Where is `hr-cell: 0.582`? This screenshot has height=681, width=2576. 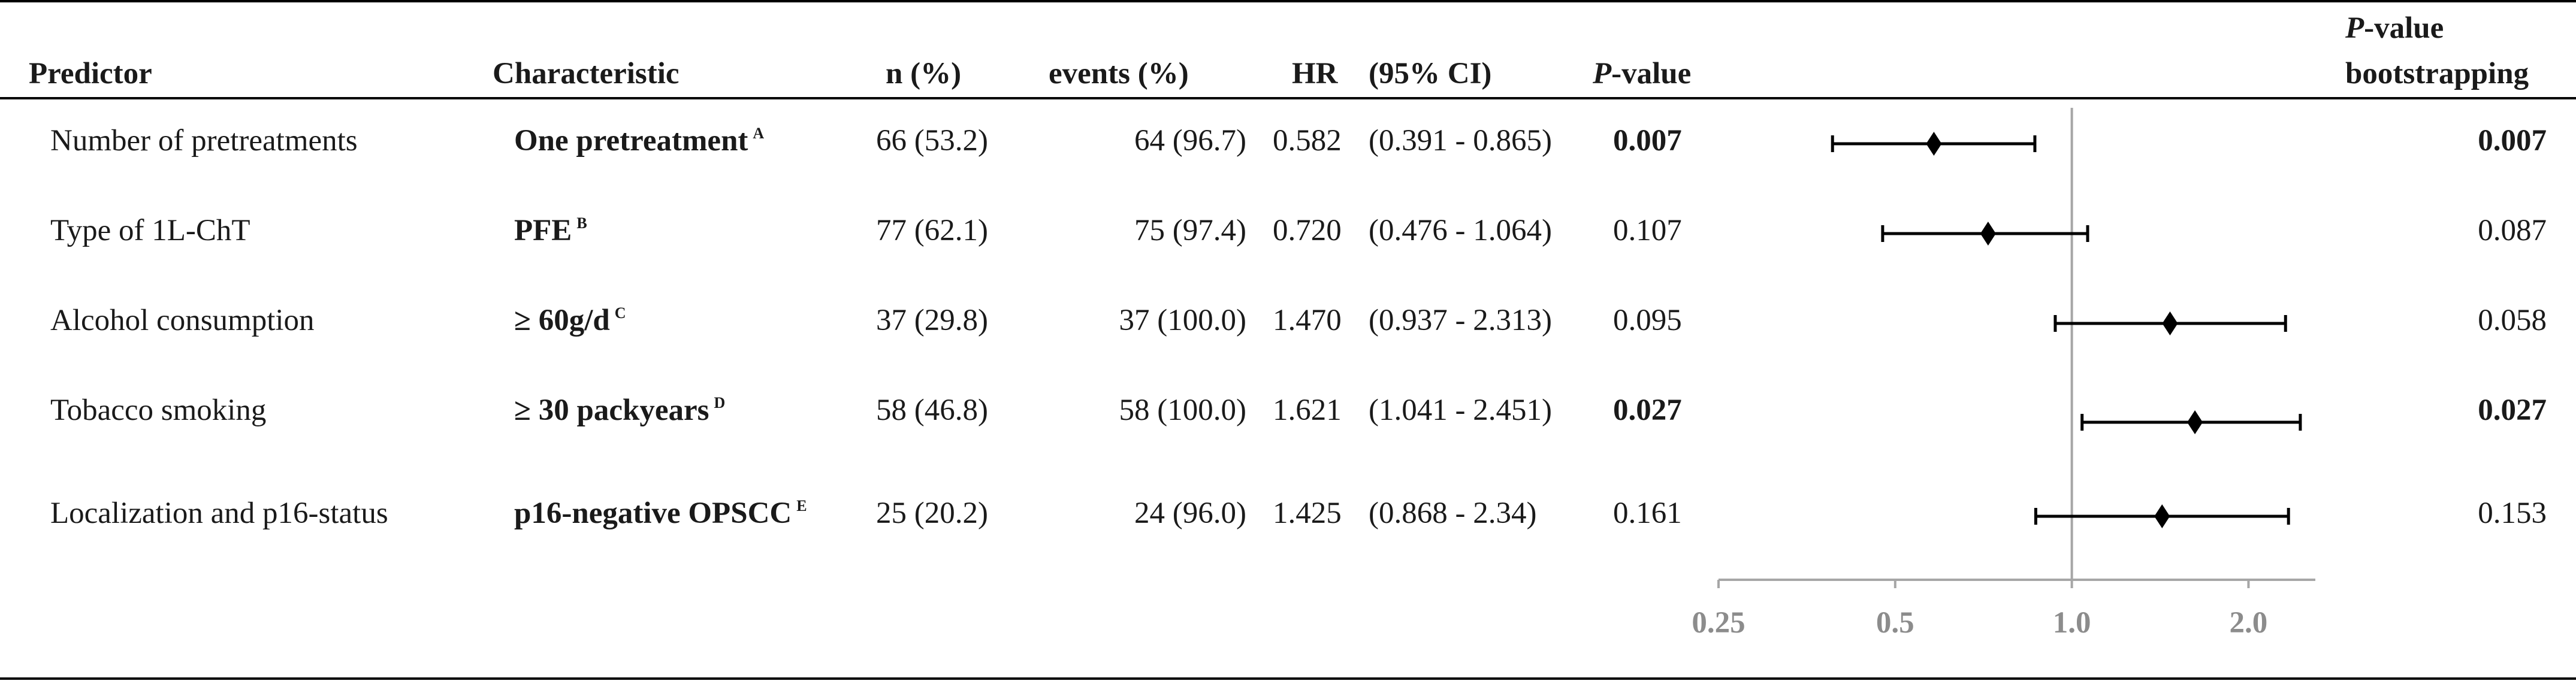
hr-cell: 0.582 is located at coordinates (1308, 141).